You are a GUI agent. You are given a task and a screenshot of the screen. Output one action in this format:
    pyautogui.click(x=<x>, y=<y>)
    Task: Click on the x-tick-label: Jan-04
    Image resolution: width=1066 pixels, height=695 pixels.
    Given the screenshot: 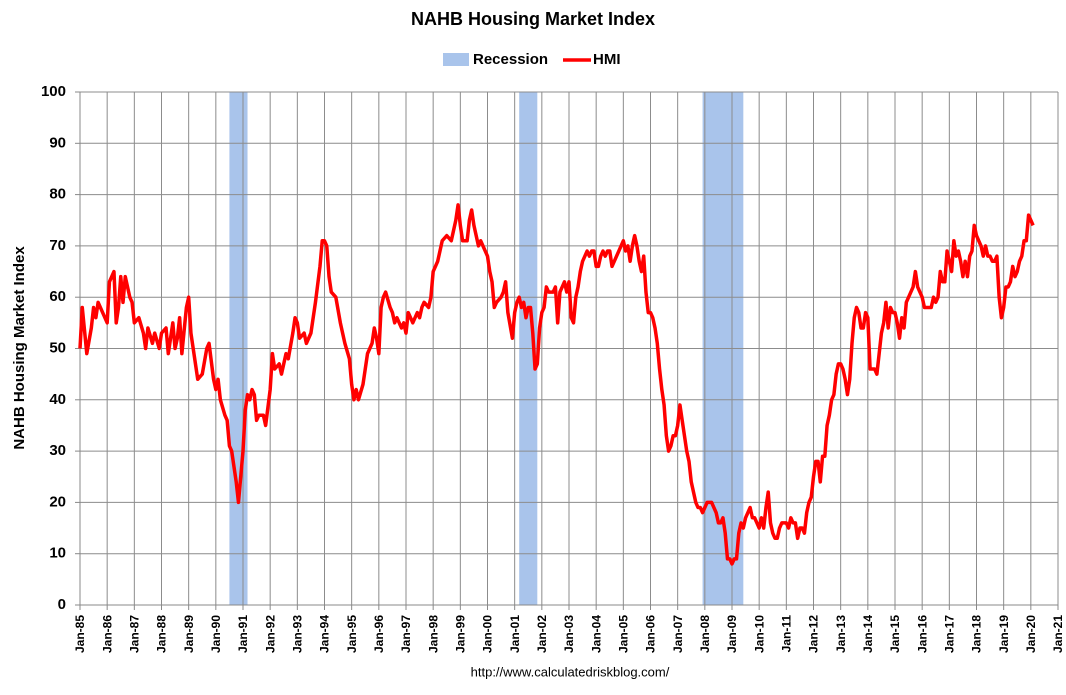 What is the action you would take?
    pyautogui.click(x=596, y=634)
    